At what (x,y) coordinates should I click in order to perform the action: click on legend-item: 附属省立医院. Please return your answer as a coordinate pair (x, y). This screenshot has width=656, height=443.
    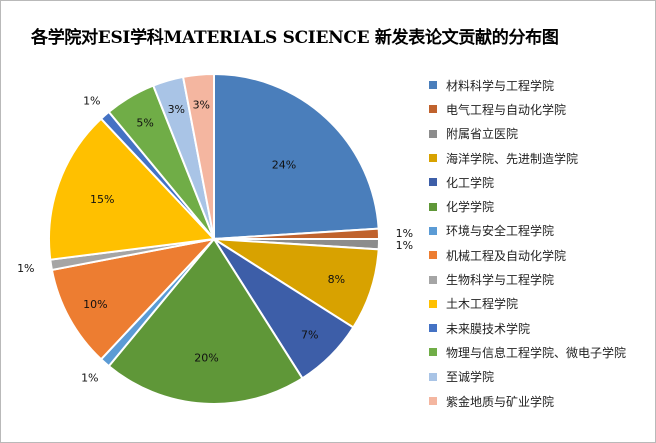
    Looking at the image, I should click on (527, 134).